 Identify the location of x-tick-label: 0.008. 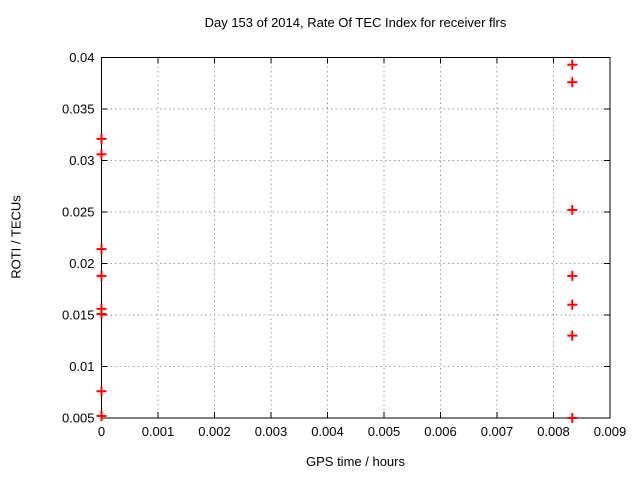
(553, 431).